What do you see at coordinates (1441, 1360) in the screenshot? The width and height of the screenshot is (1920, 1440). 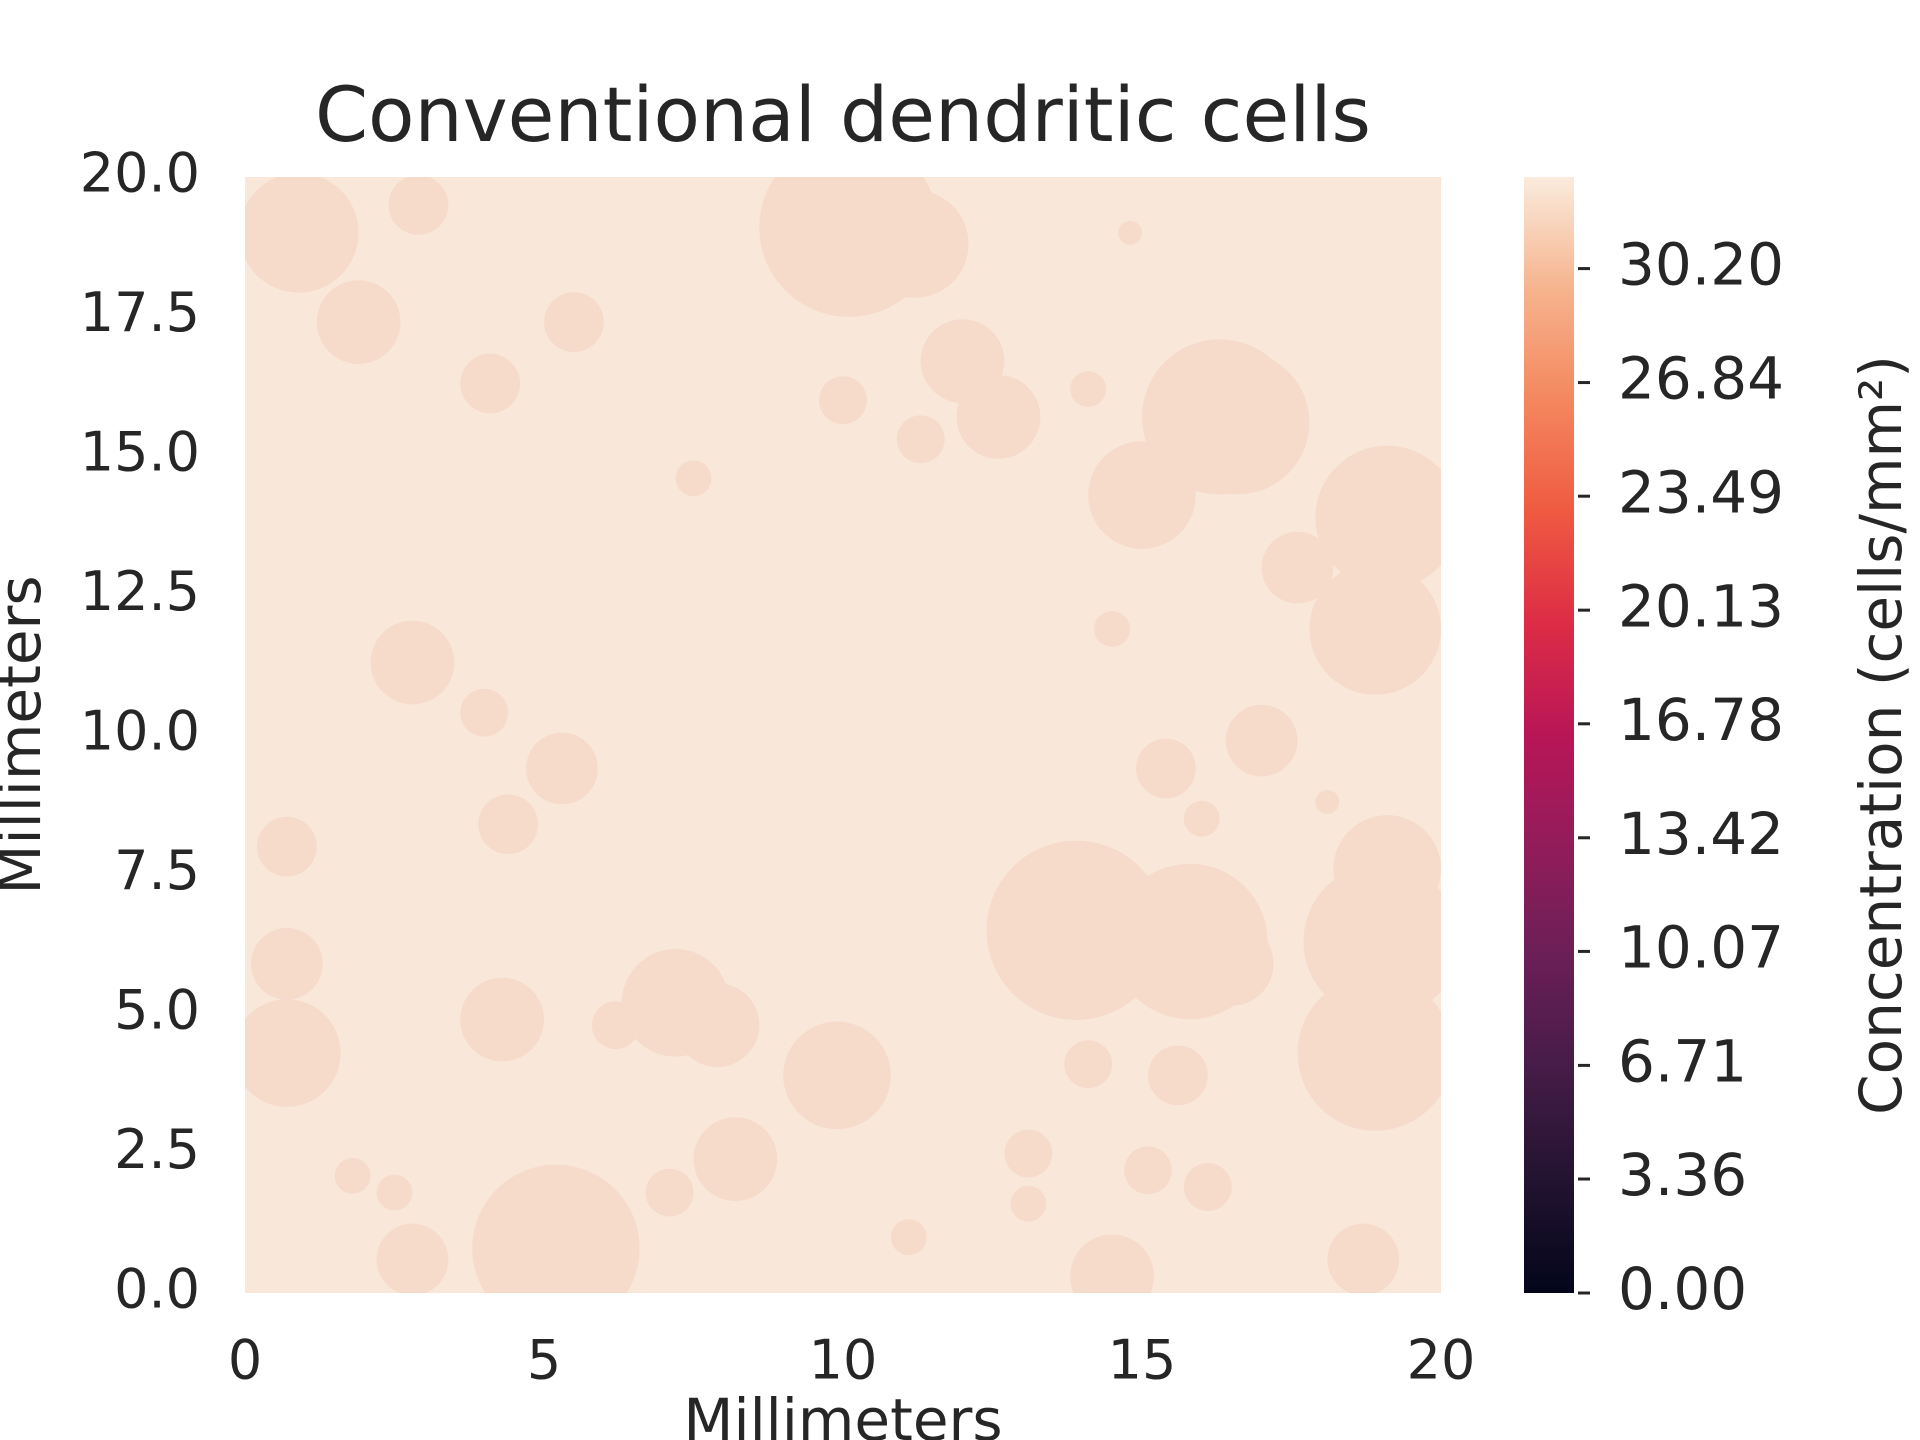 I see `x-tick-label: 20` at bounding box center [1441, 1360].